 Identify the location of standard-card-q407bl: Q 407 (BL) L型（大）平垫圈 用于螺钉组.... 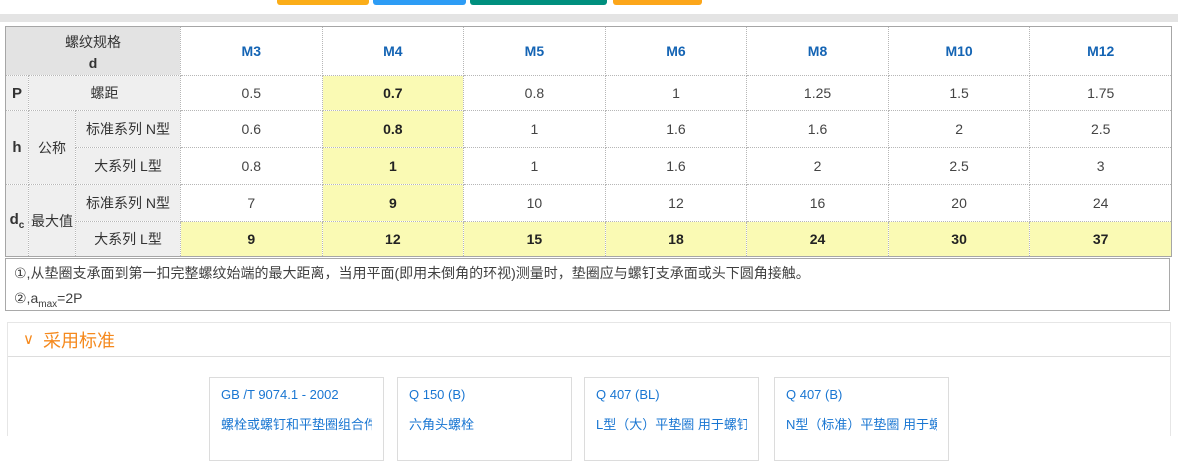
(671, 419).